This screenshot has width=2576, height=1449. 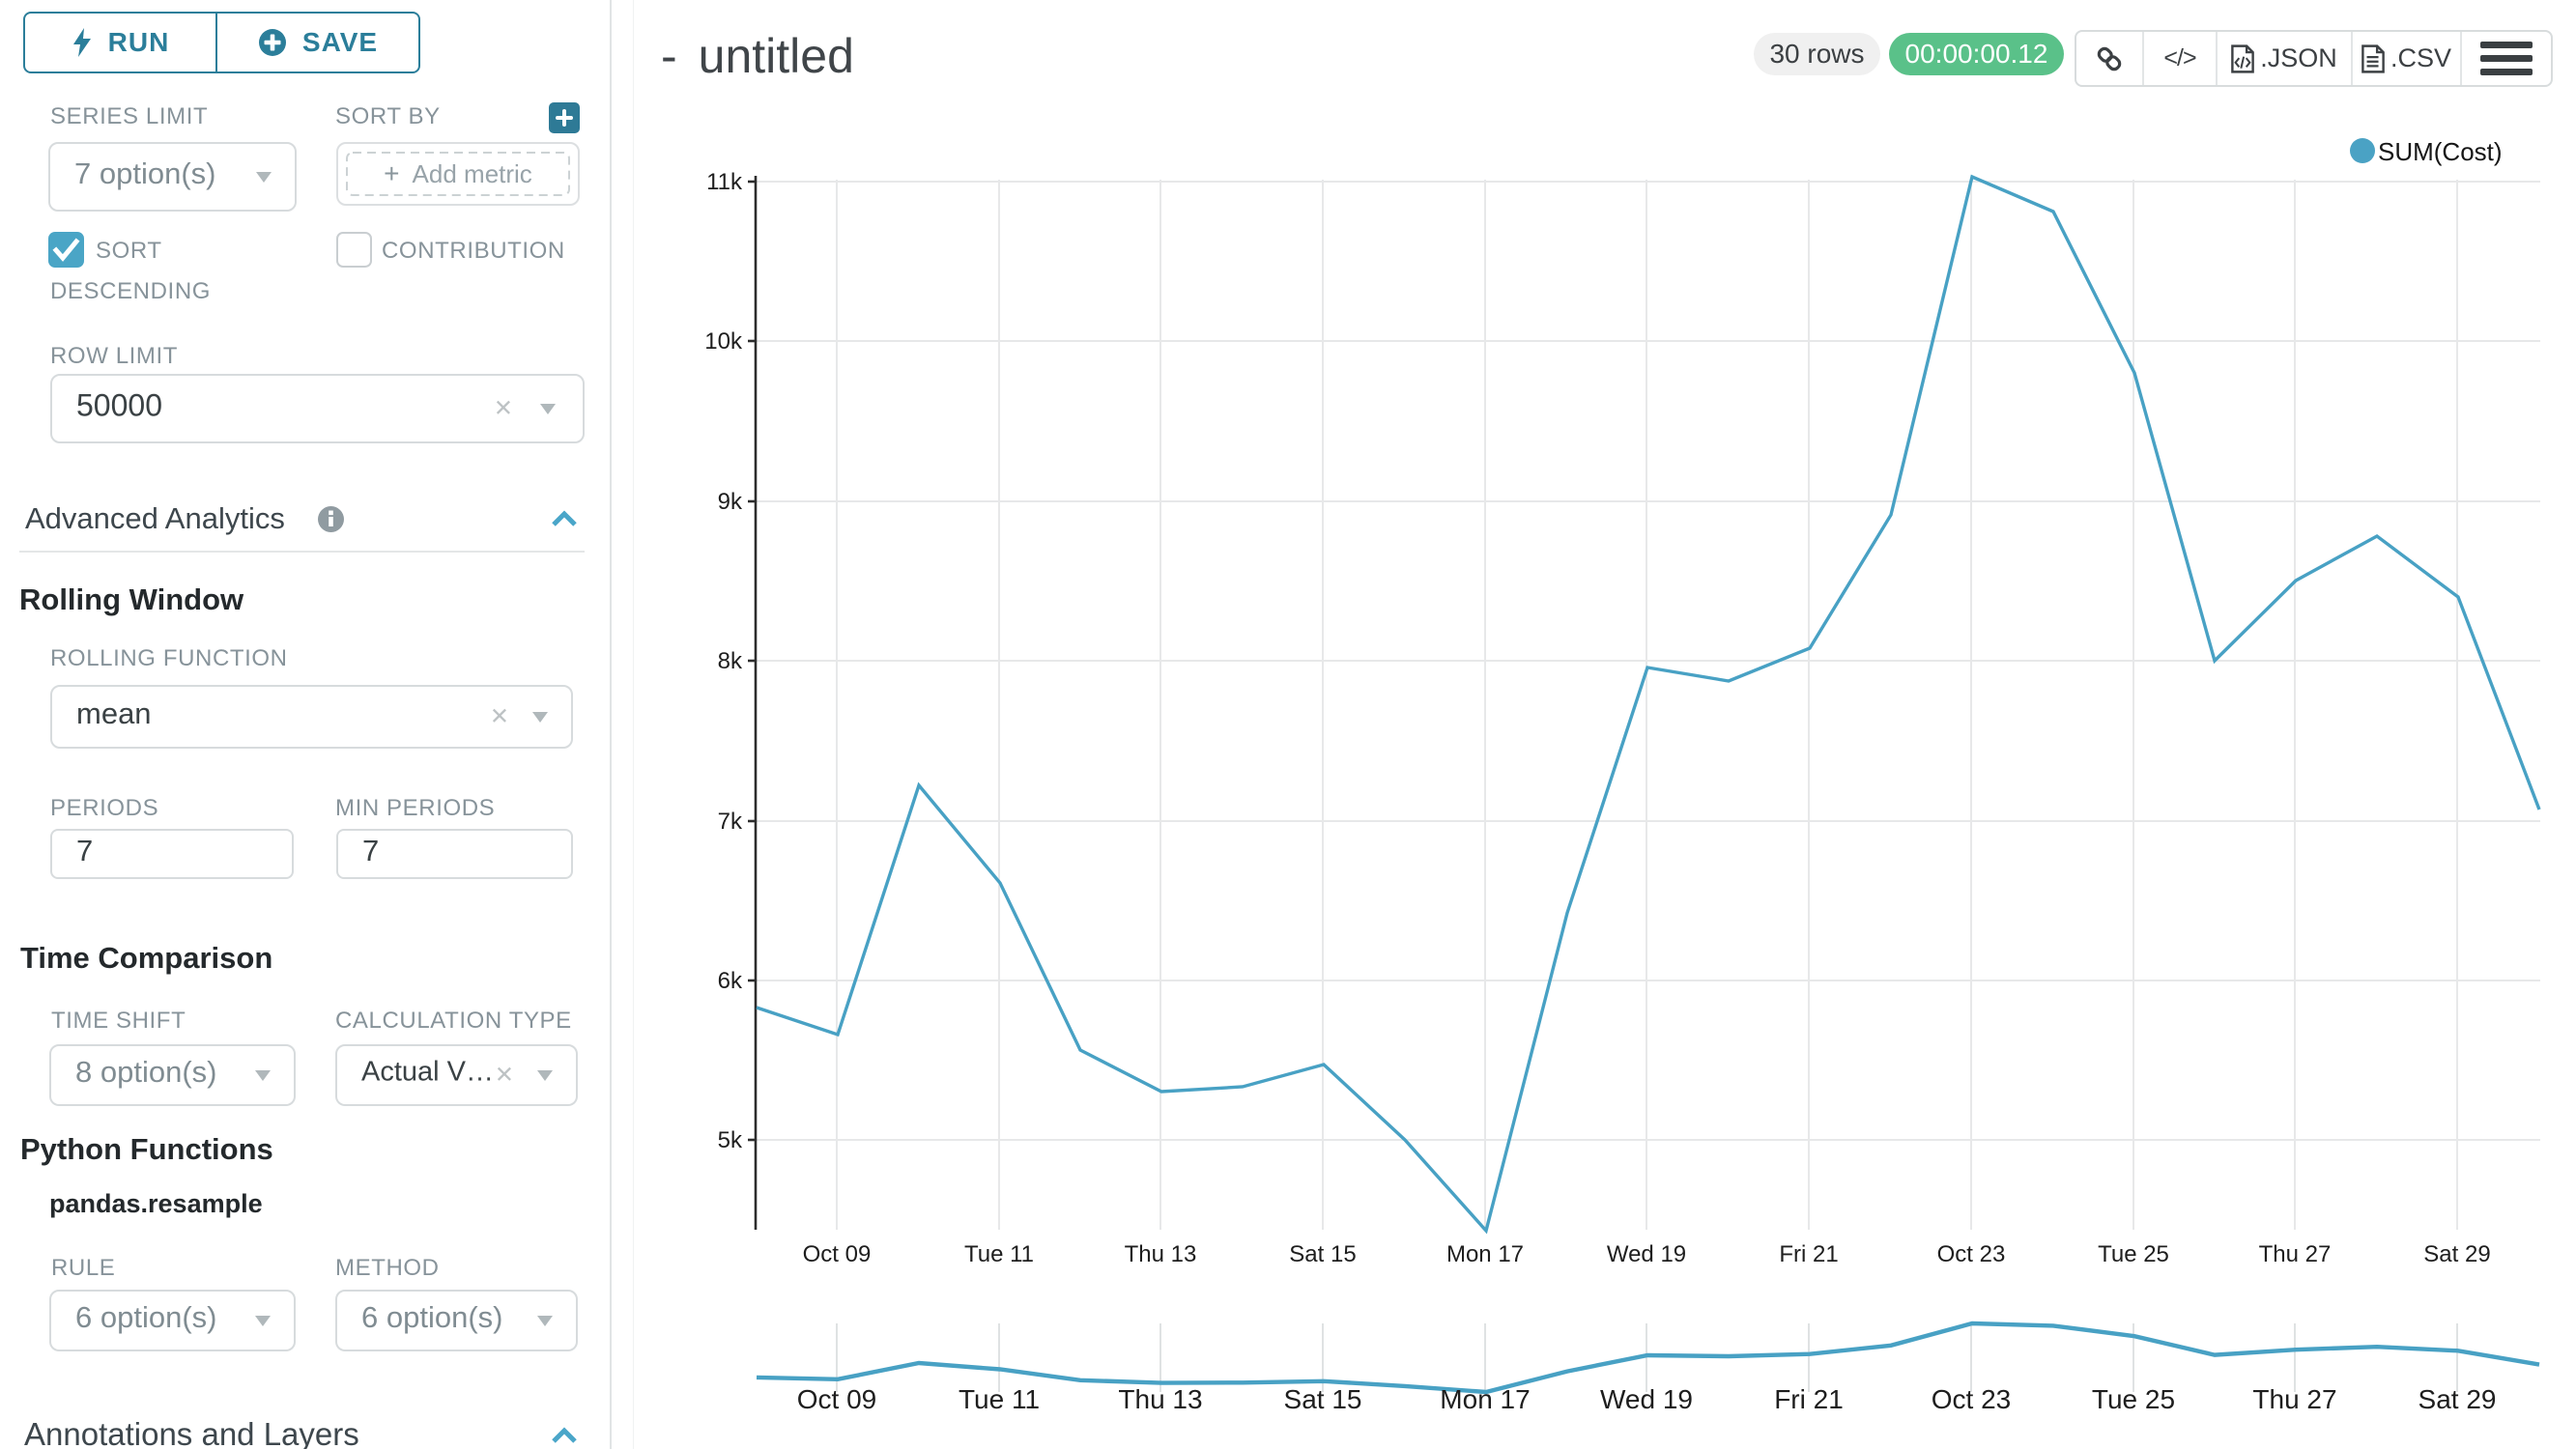 What do you see at coordinates (731, 981) in the screenshot?
I see `svg-text: 6k` at bounding box center [731, 981].